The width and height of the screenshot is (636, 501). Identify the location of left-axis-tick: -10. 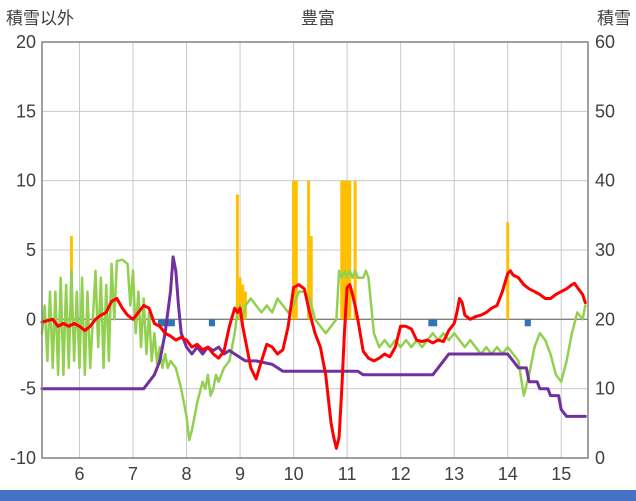
(23, 458).